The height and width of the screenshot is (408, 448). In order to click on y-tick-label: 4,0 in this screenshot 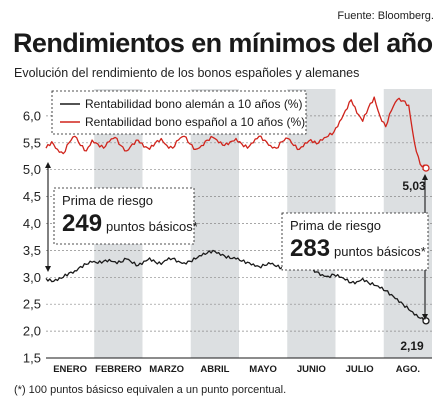, I will do `click(32, 223)`.